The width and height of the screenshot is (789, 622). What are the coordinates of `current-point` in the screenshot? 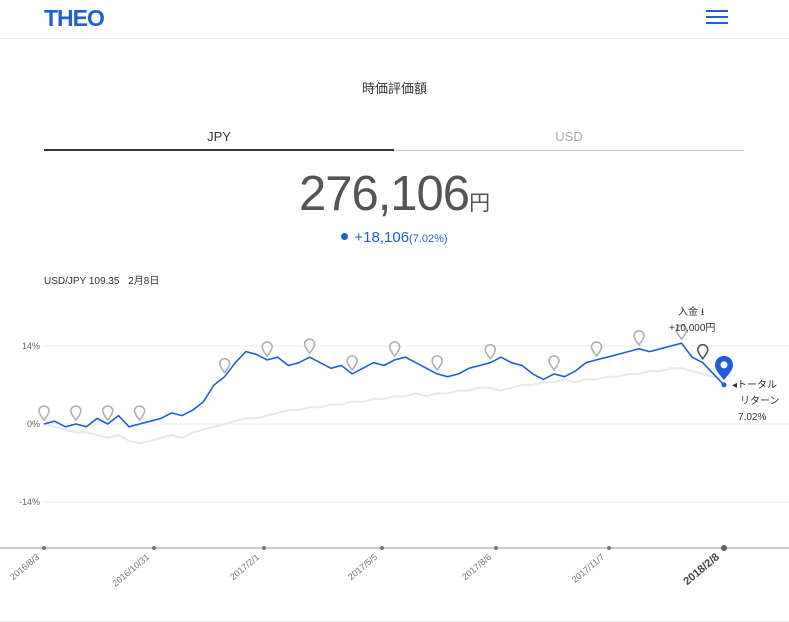 It's located at (724, 385).